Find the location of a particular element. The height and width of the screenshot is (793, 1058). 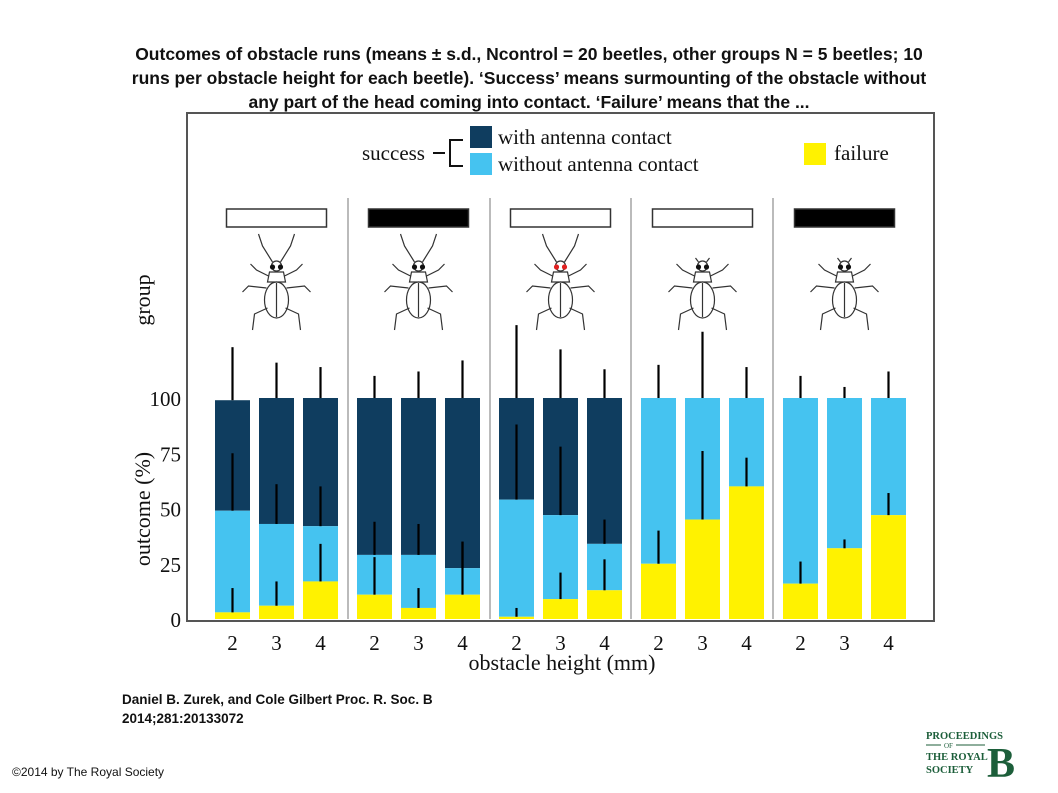

logo-line-4: SOCIETY is located at coordinates (950, 770).